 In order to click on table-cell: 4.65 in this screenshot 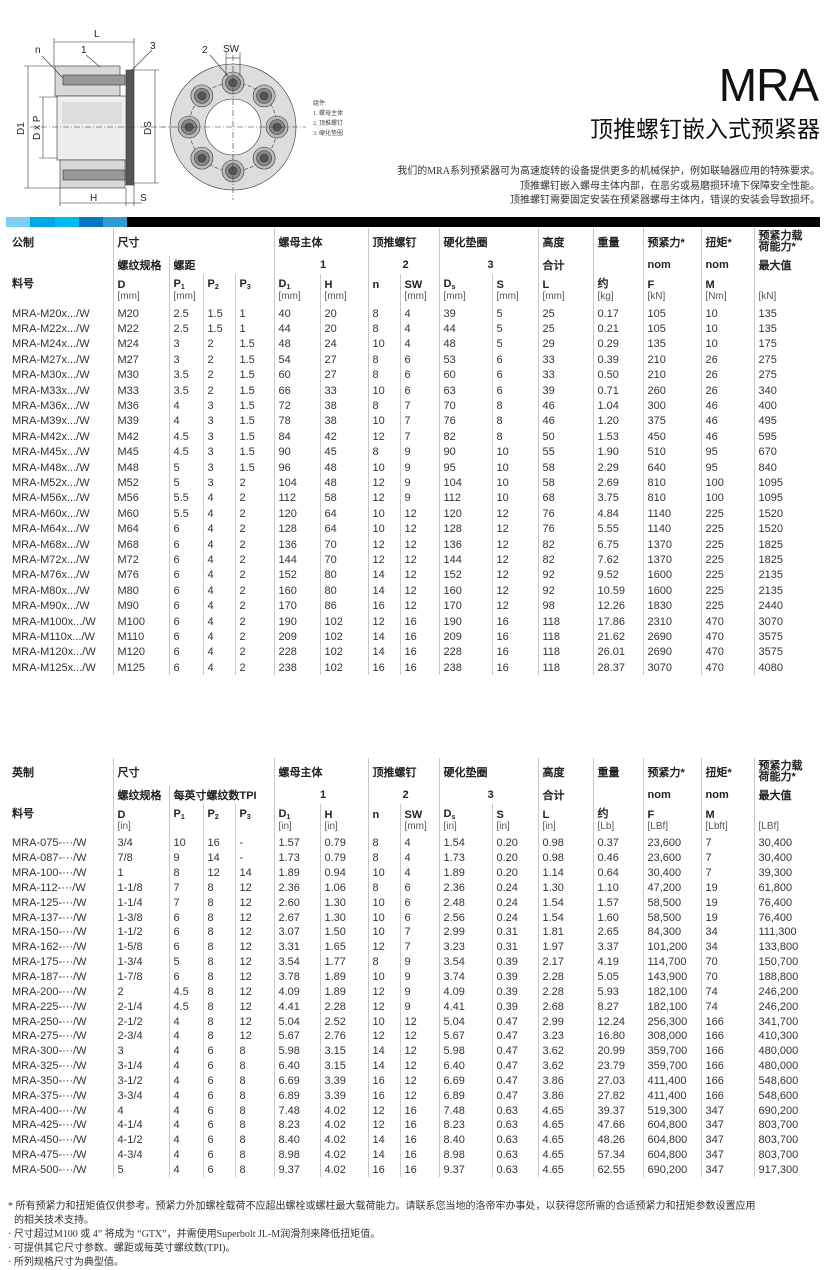, I will do `click(565, 1111)`.